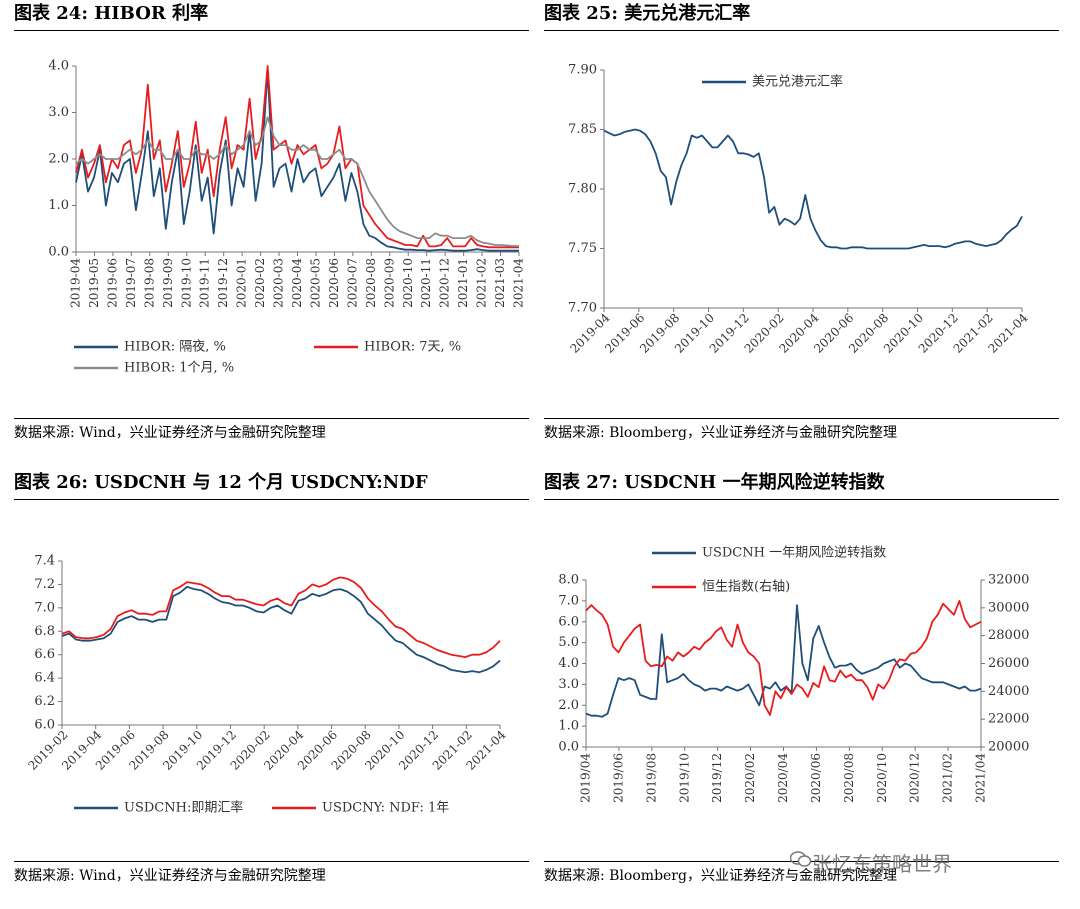 This screenshot has width=1080, height=909. What do you see at coordinates (746, 587) in the screenshot?
I see `legend-label: 恒生指数(右轴)` at bounding box center [746, 587].